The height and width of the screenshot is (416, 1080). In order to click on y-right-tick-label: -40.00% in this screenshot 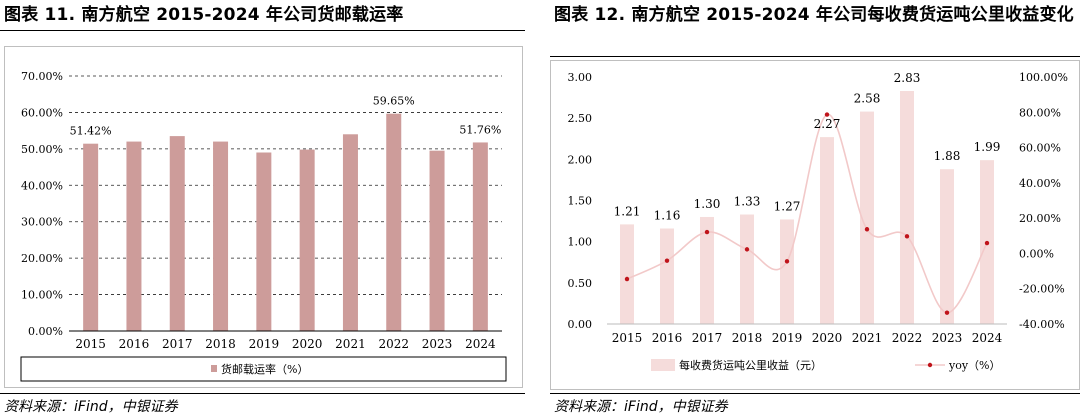, I will do `click(1042, 324)`.